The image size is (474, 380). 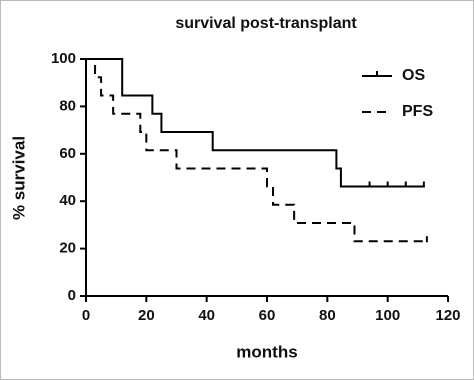 I want to click on legend-label: OS, so click(x=413, y=75).